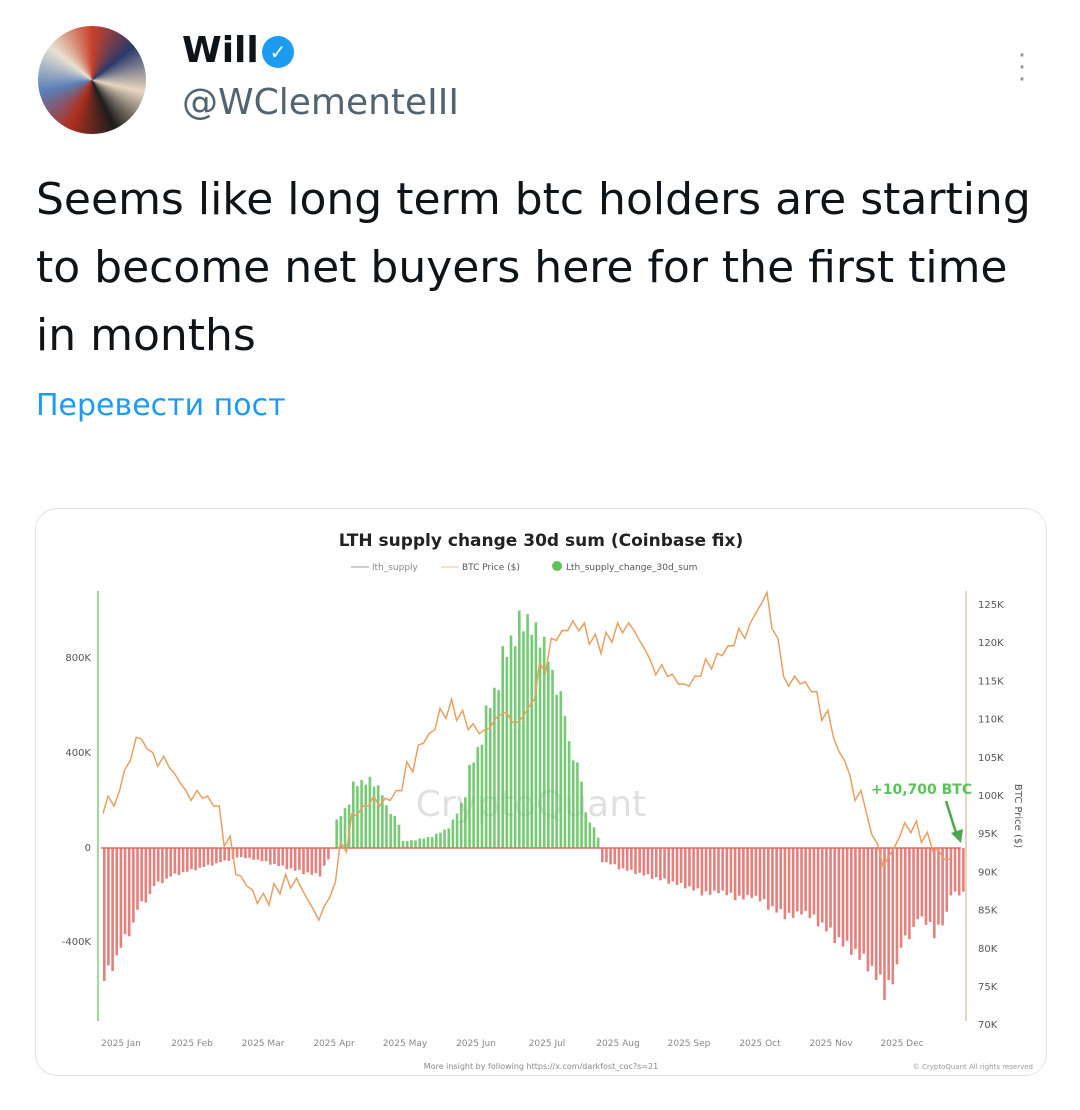 Image resolution: width=1080 pixels, height=1110 pixels. Describe the element at coordinates (831, 1044) in the screenshot. I see `x-tick: 2025 Nov` at that location.